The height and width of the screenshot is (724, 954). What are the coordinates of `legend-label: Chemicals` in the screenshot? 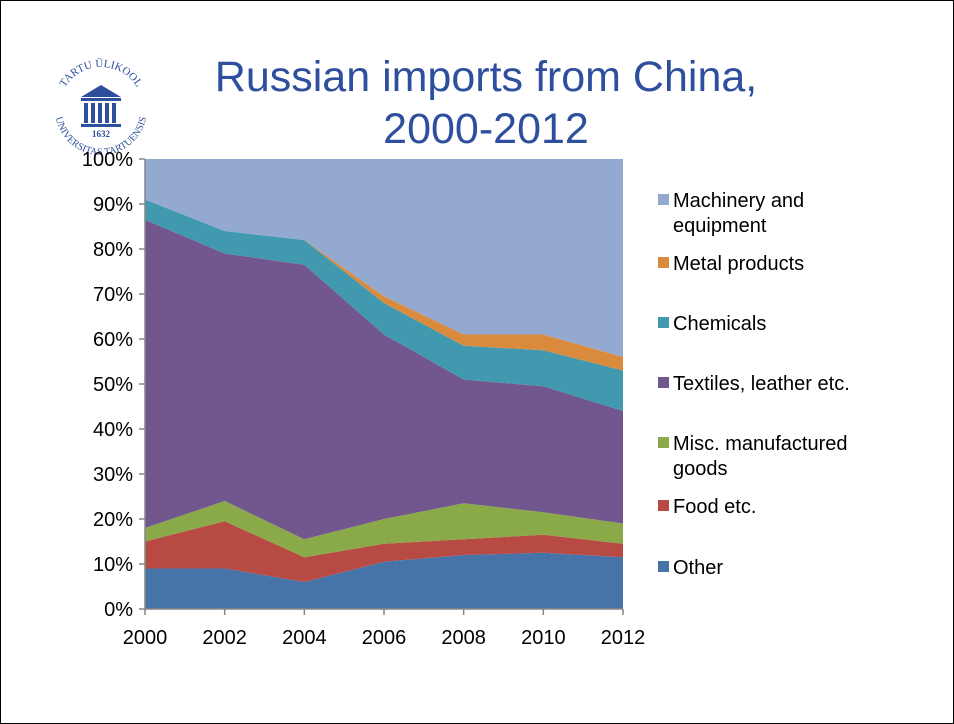 It's located at (719, 324).